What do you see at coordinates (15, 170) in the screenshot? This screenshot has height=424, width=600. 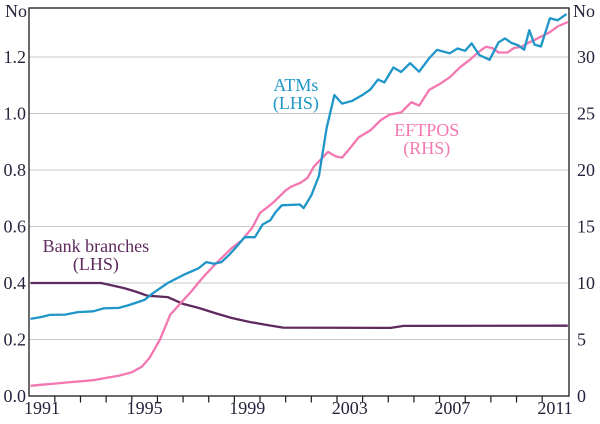 I see `left-axis-tick-label: 0.8` at bounding box center [15, 170].